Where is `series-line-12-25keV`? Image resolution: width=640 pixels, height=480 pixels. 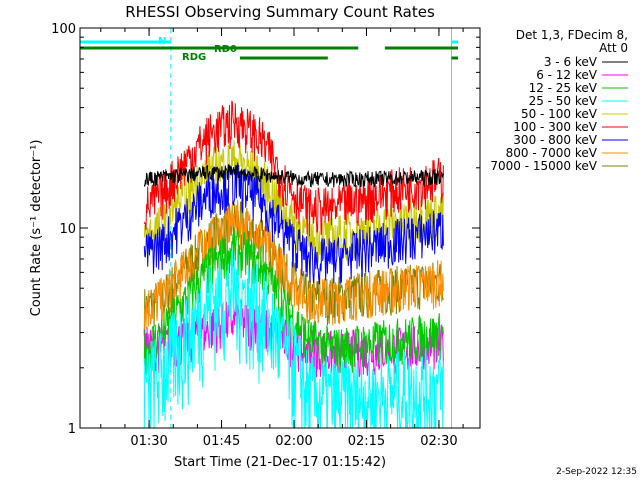
series-line-12-25keV is located at coordinates (293, 301).